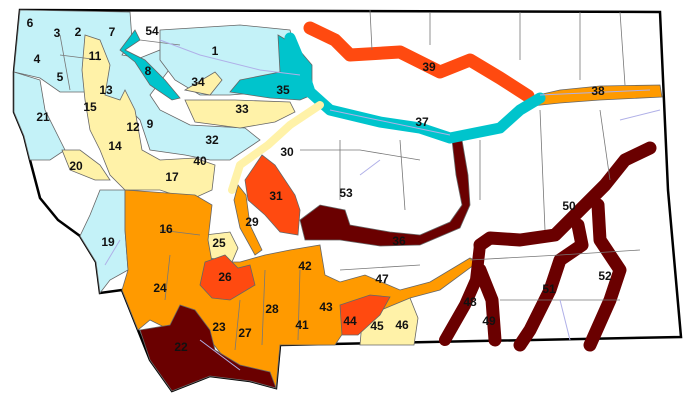  What do you see at coordinates (272, 309) in the screenshot?
I see `region-label-28: 28` at bounding box center [272, 309].